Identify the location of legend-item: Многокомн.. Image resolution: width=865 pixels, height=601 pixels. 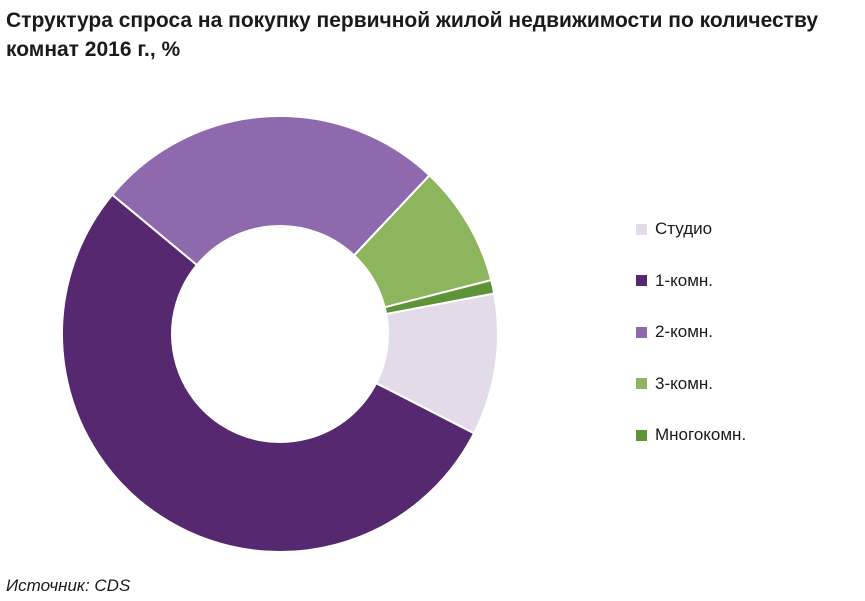
(691, 435).